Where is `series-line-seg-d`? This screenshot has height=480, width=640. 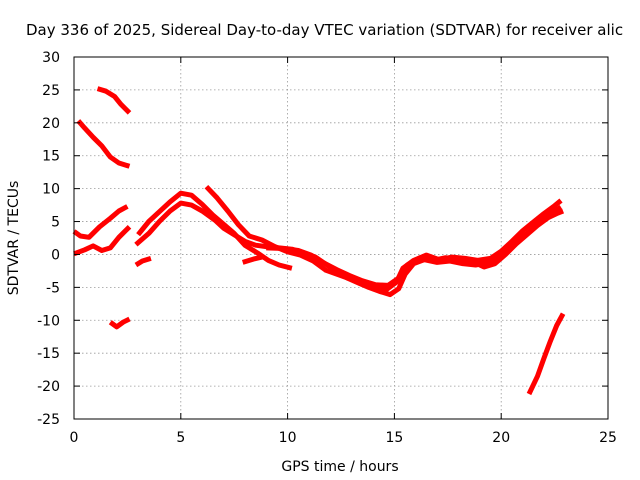
series-line-seg-d is located at coordinates (214, 230).